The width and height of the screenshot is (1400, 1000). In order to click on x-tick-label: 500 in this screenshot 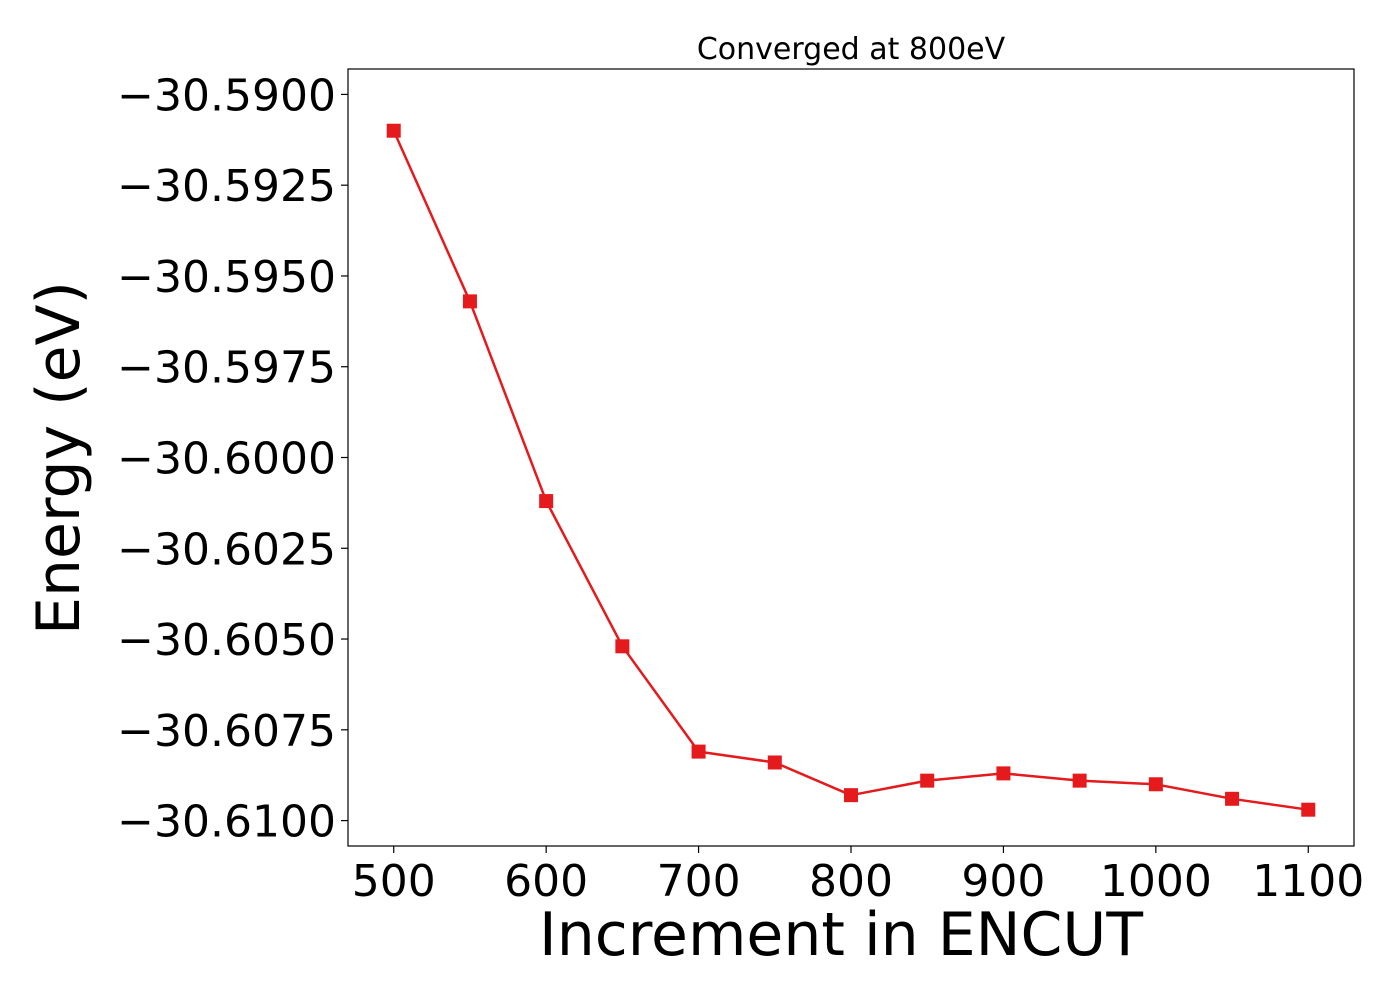, I will do `click(394, 881)`.